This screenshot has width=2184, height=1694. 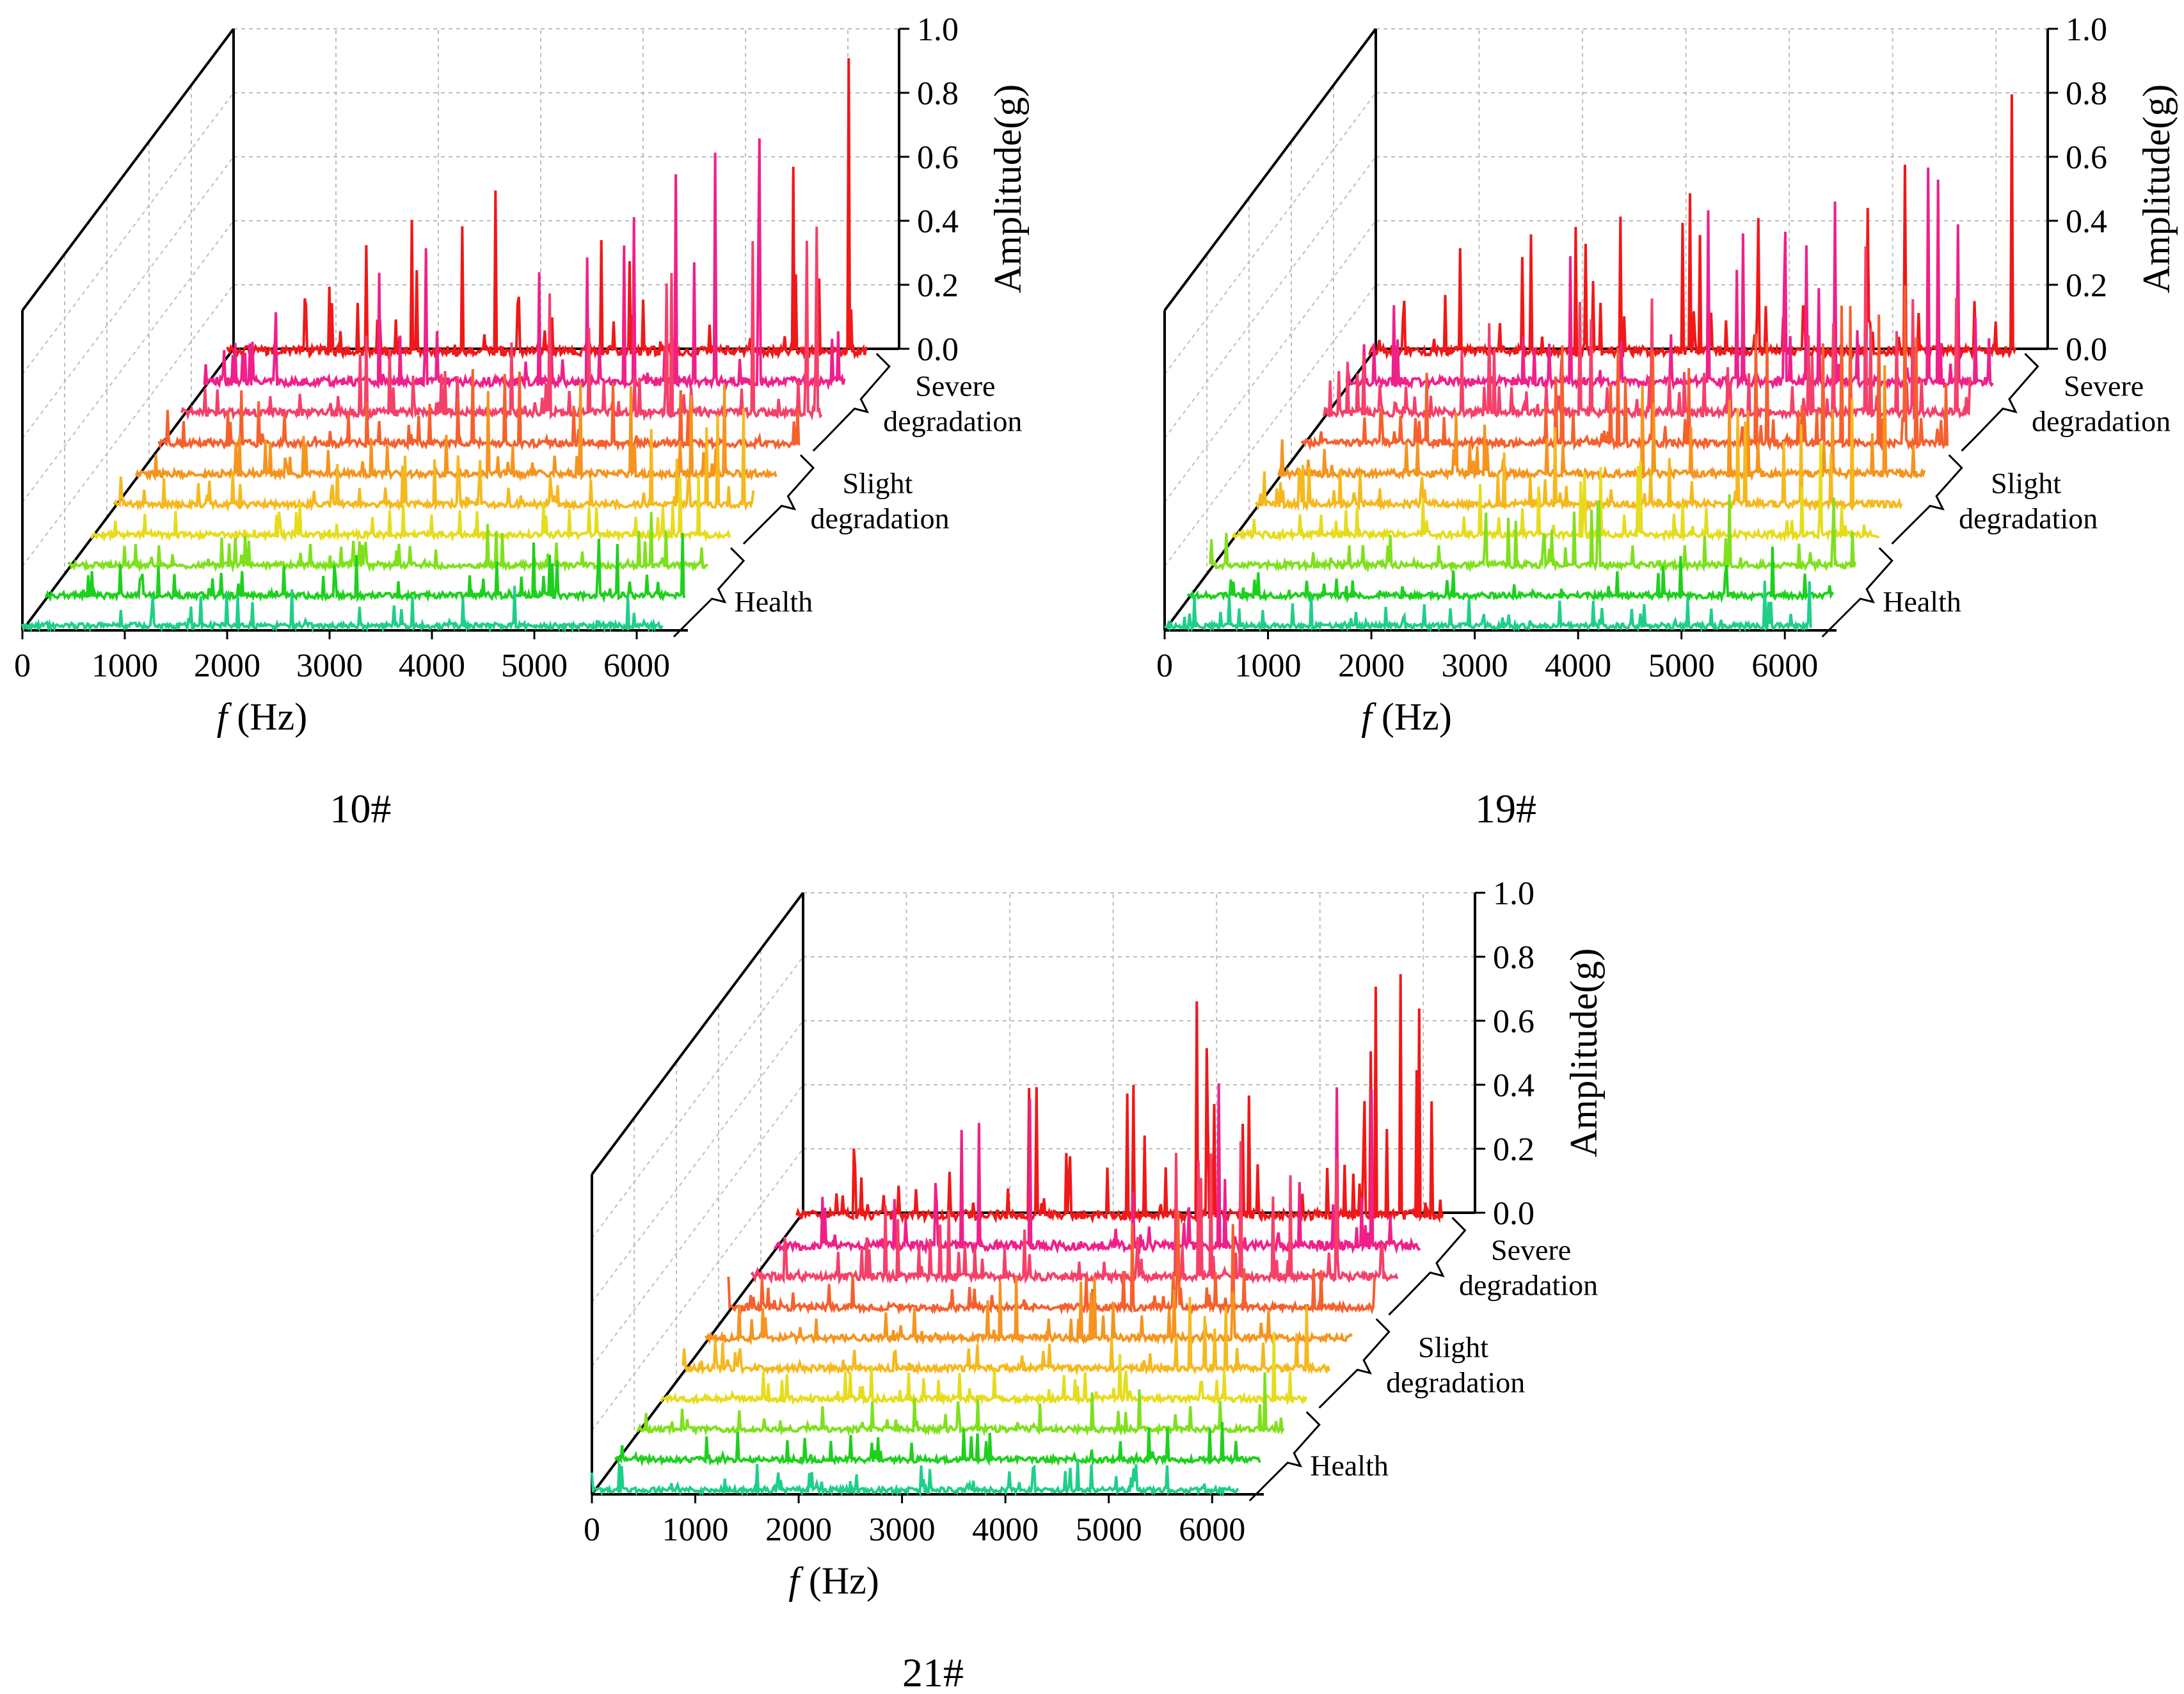 What do you see at coordinates (23, 666) in the screenshot?
I see `x-tick-label: 0` at bounding box center [23, 666].